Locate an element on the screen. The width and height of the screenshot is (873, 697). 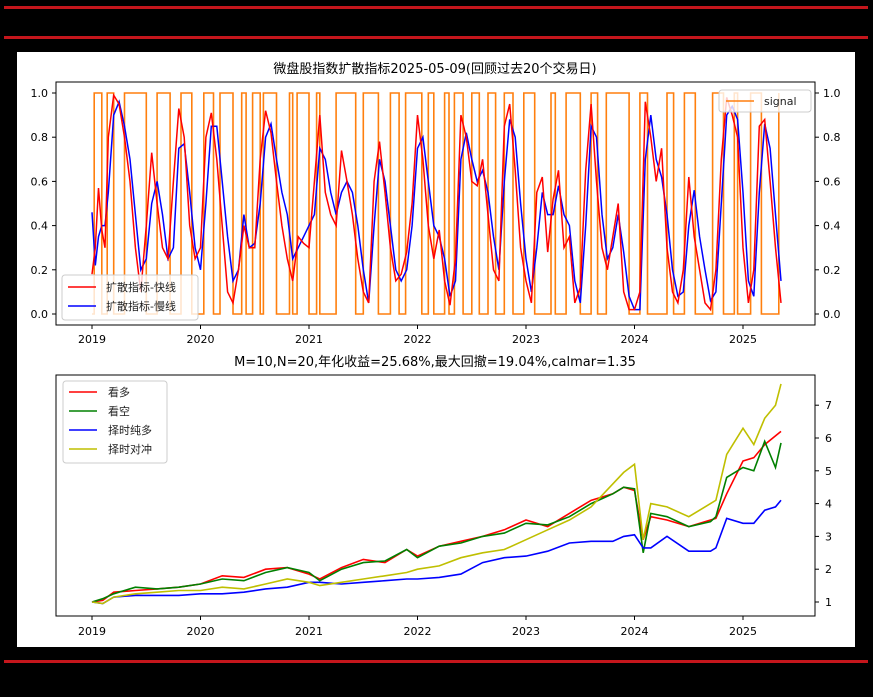
legend-hedge-label: 择时对冲 is located at coordinates (130, 449).